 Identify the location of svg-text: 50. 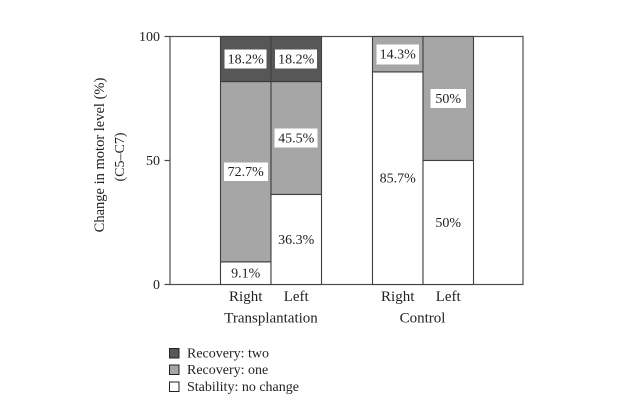
(153, 161).